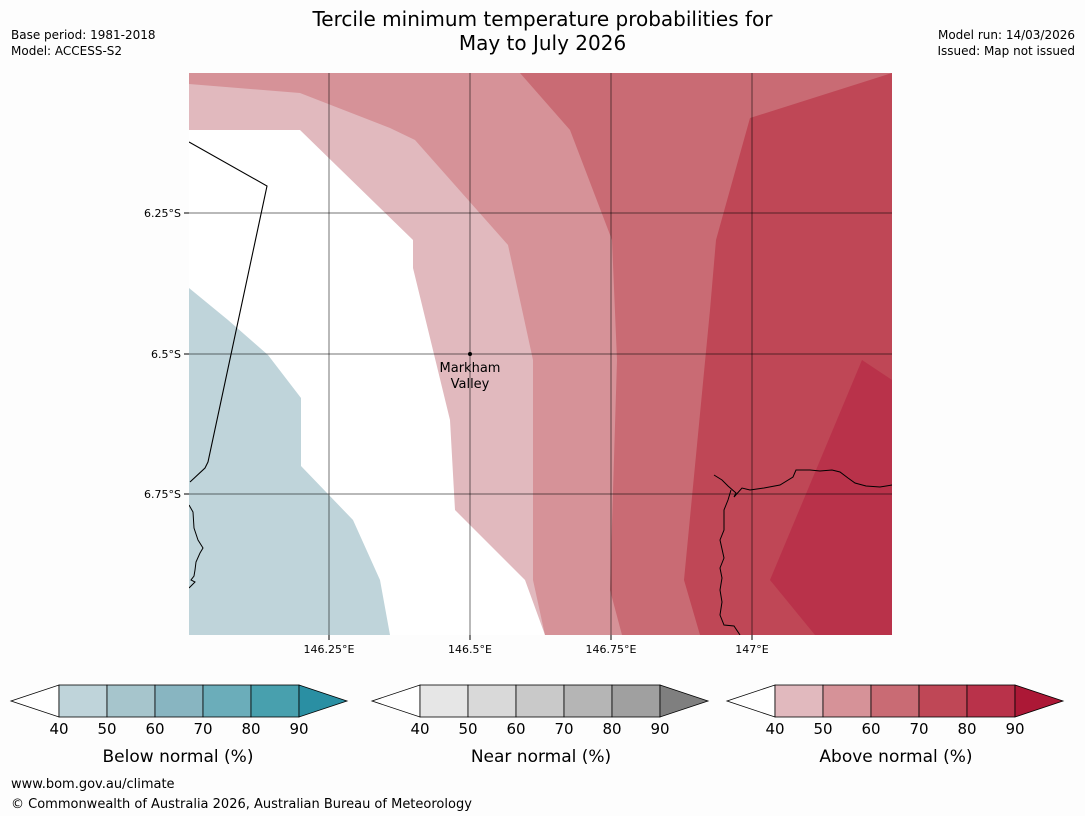 The height and width of the screenshot is (816, 1085). What do you see at coordinates (730, 562) in the screenshot?
I see `river-line` at bounding box center [730, 562].